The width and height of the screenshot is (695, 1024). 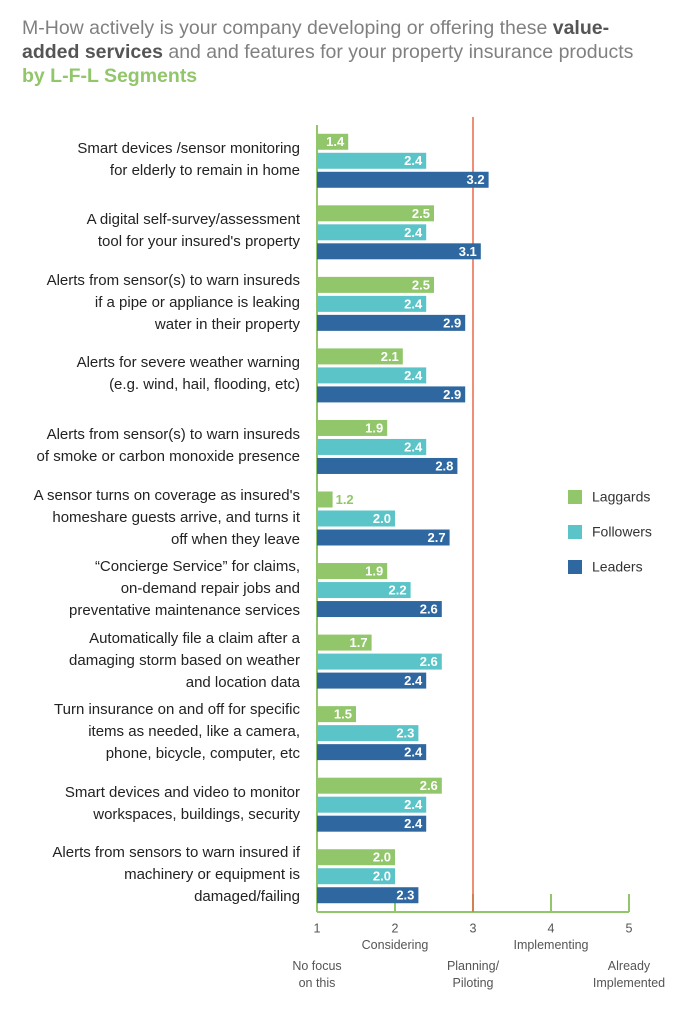 What do you see at coordinates (390, 356) in the screenshot?
I see `value-label: 2.1` at bounding box center [390, 356].